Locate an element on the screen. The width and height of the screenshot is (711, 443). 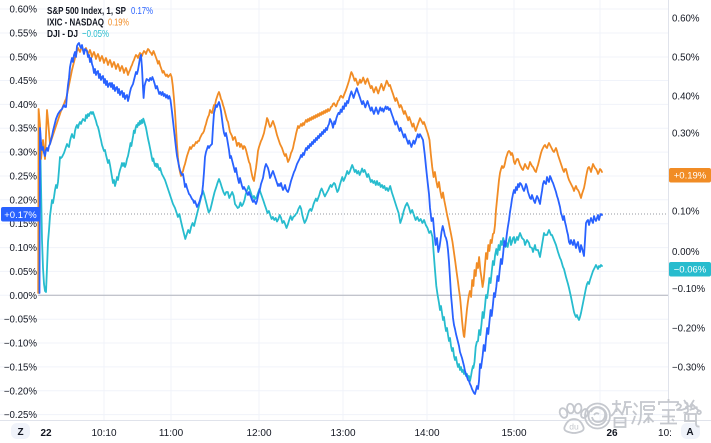
svg-text: du is located at coordinates (574, 427).